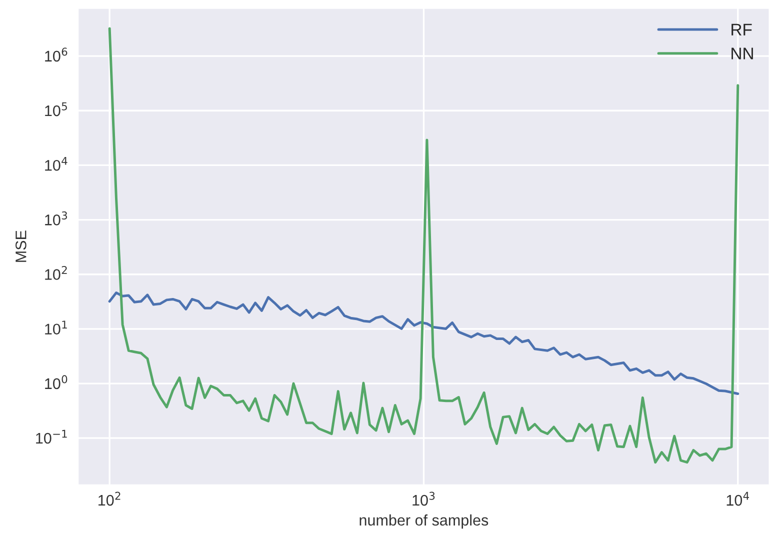  Describe the element at coordinates (56, 218) in the screenshot. I see `y-tick-label: 10$^{3}$` at that location.